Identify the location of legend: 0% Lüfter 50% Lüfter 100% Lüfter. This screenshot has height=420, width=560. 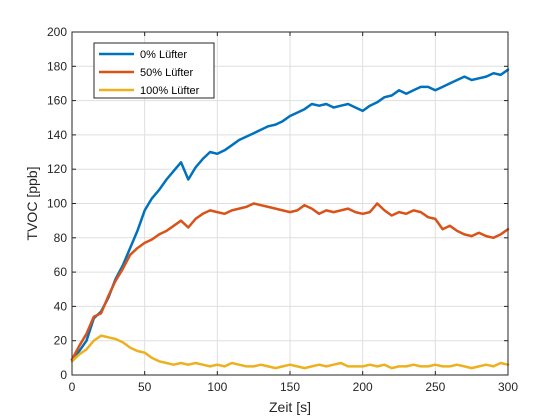
(154, 70).